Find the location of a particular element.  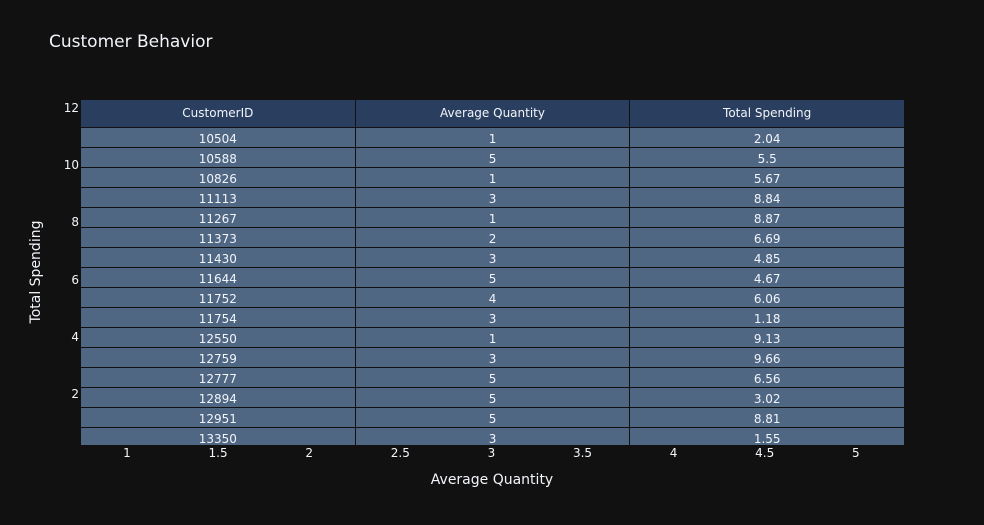

table-cell: 2 is located at coordinates (493, 238).